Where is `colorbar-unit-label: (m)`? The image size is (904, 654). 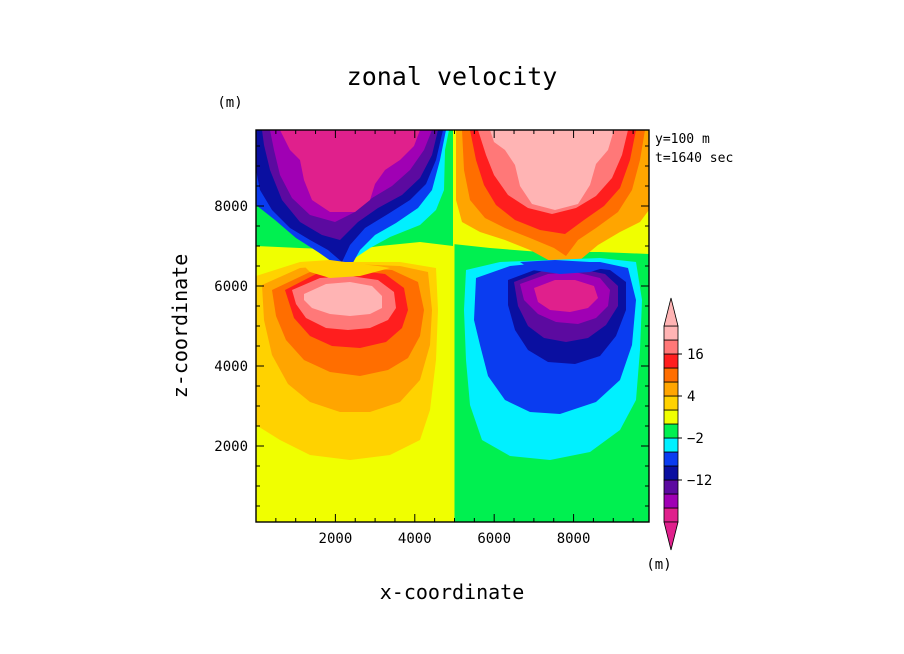
colorbar-unit-label: (m) is located at coordinates (658, 565).